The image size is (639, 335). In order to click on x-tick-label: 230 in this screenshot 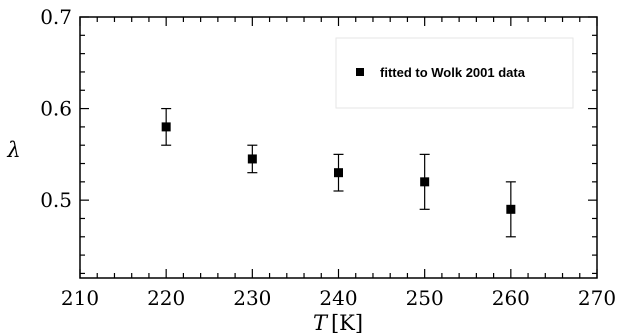, I will do `click(252, 298)`.